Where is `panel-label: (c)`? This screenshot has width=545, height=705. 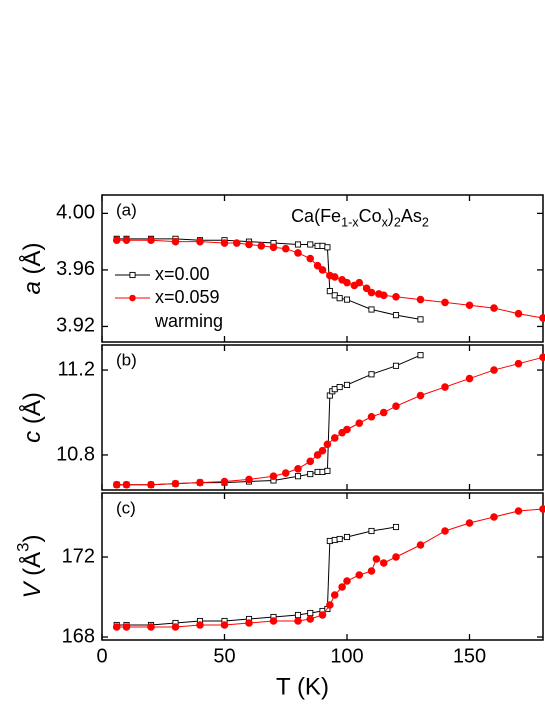 panel-label: (c) is located at coordinates (126, 507).